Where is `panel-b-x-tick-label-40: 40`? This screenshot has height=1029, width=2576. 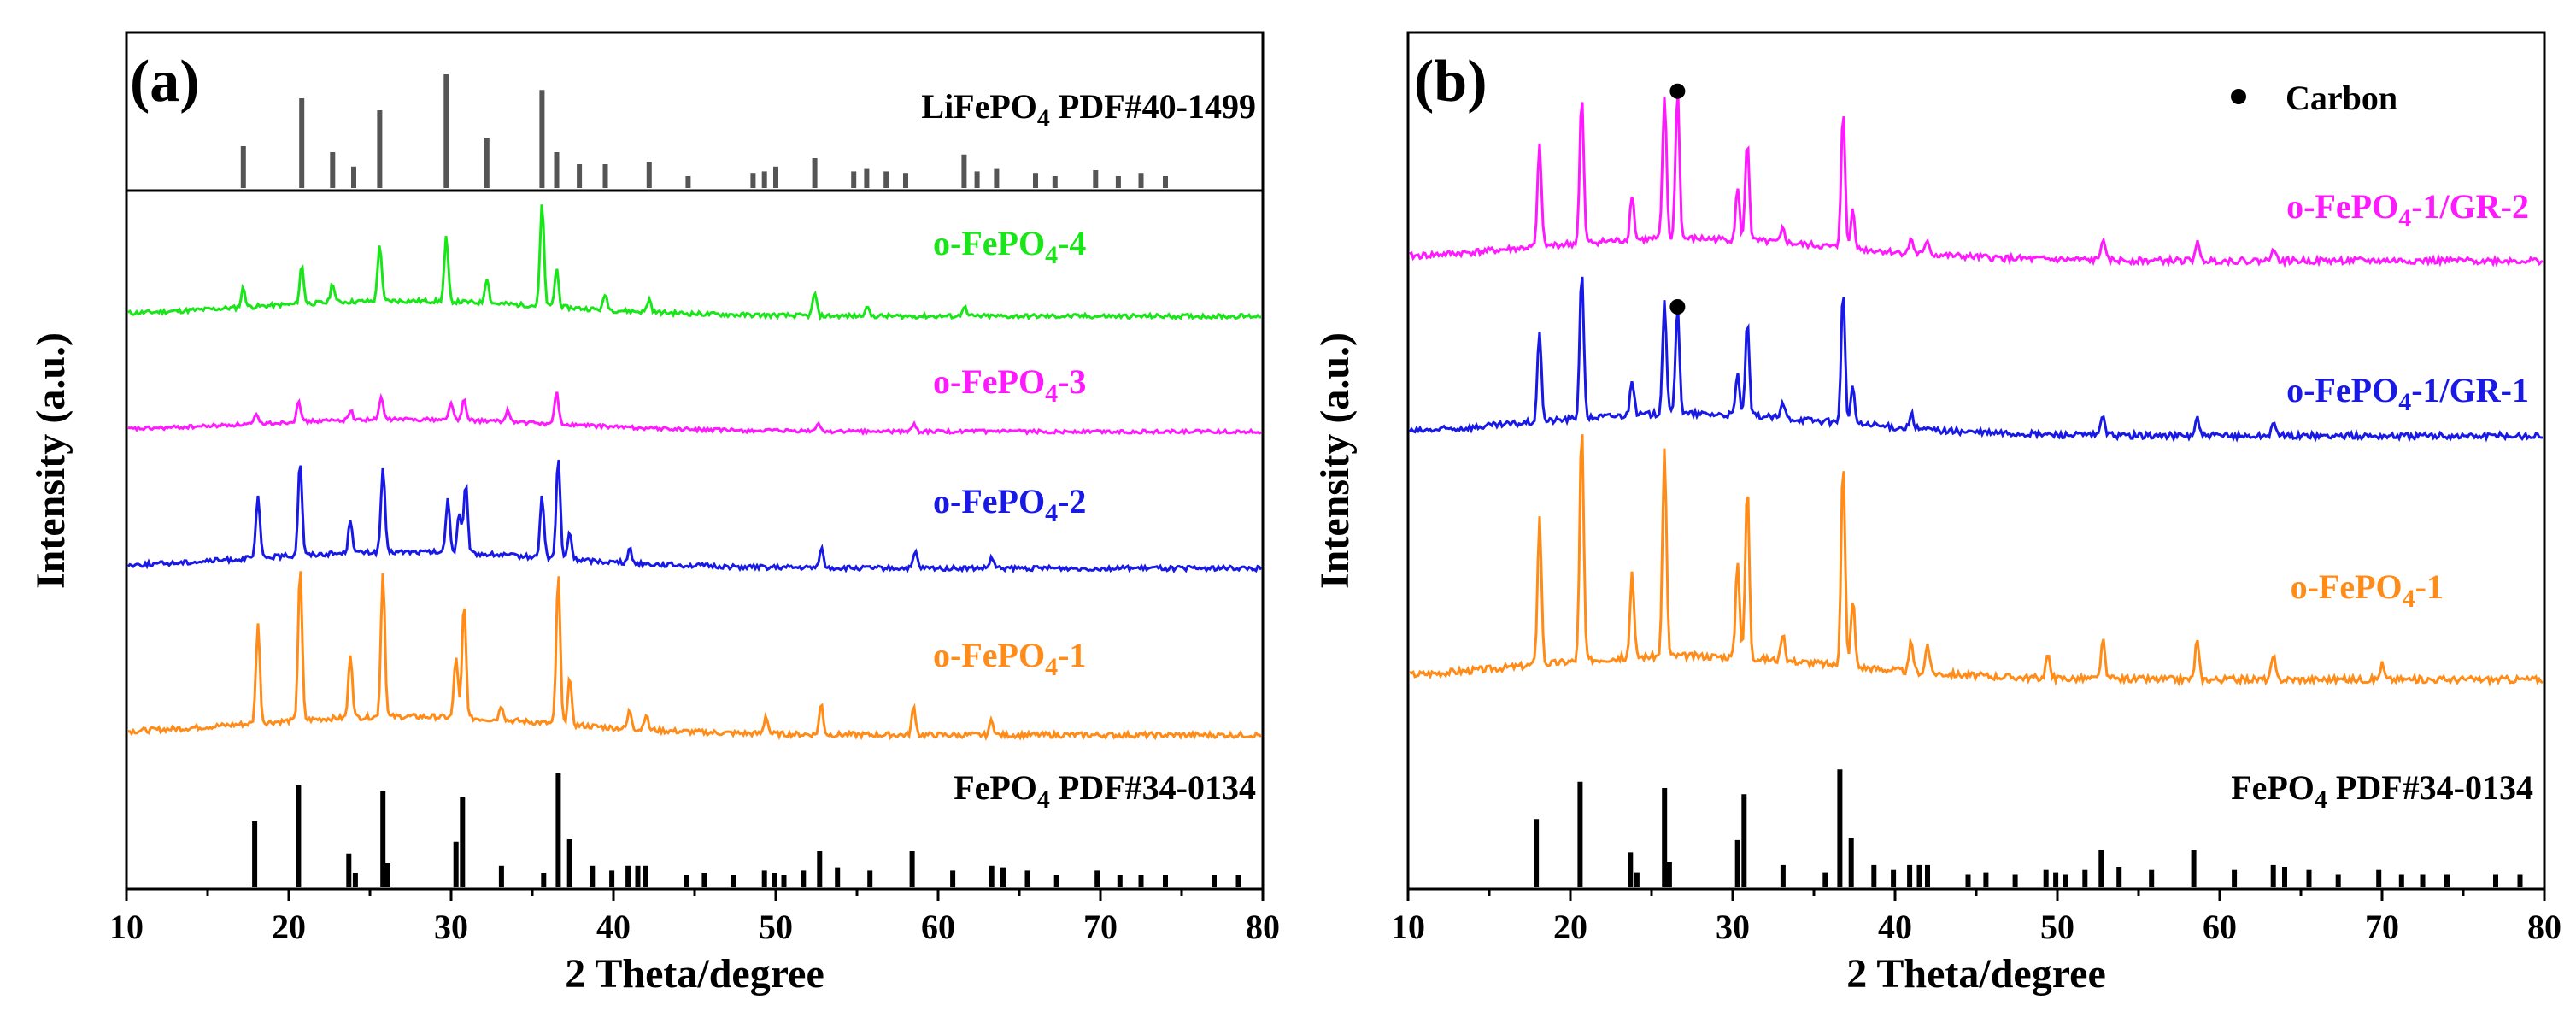
panel-b-x-tick-label-40: 40 is located at coordinates (1895, 927).